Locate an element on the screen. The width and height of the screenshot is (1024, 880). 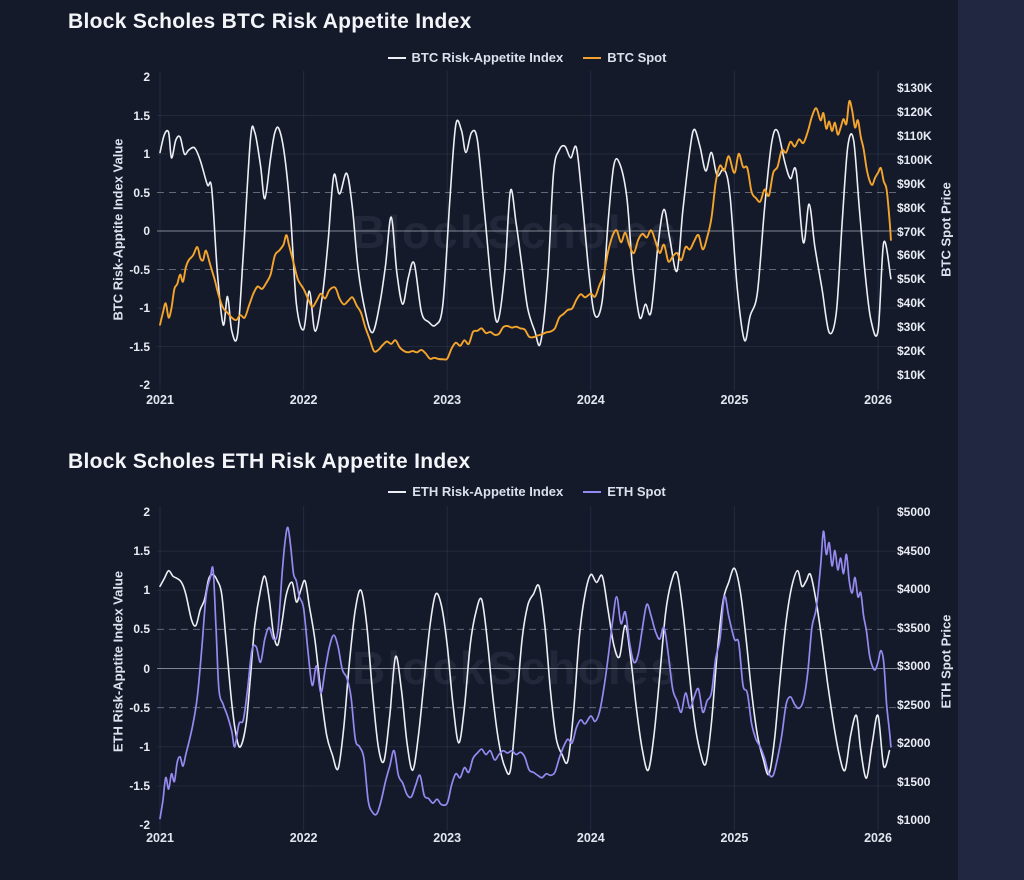
right-y-tick-label: $1000 is located at coordinates (914, 820).